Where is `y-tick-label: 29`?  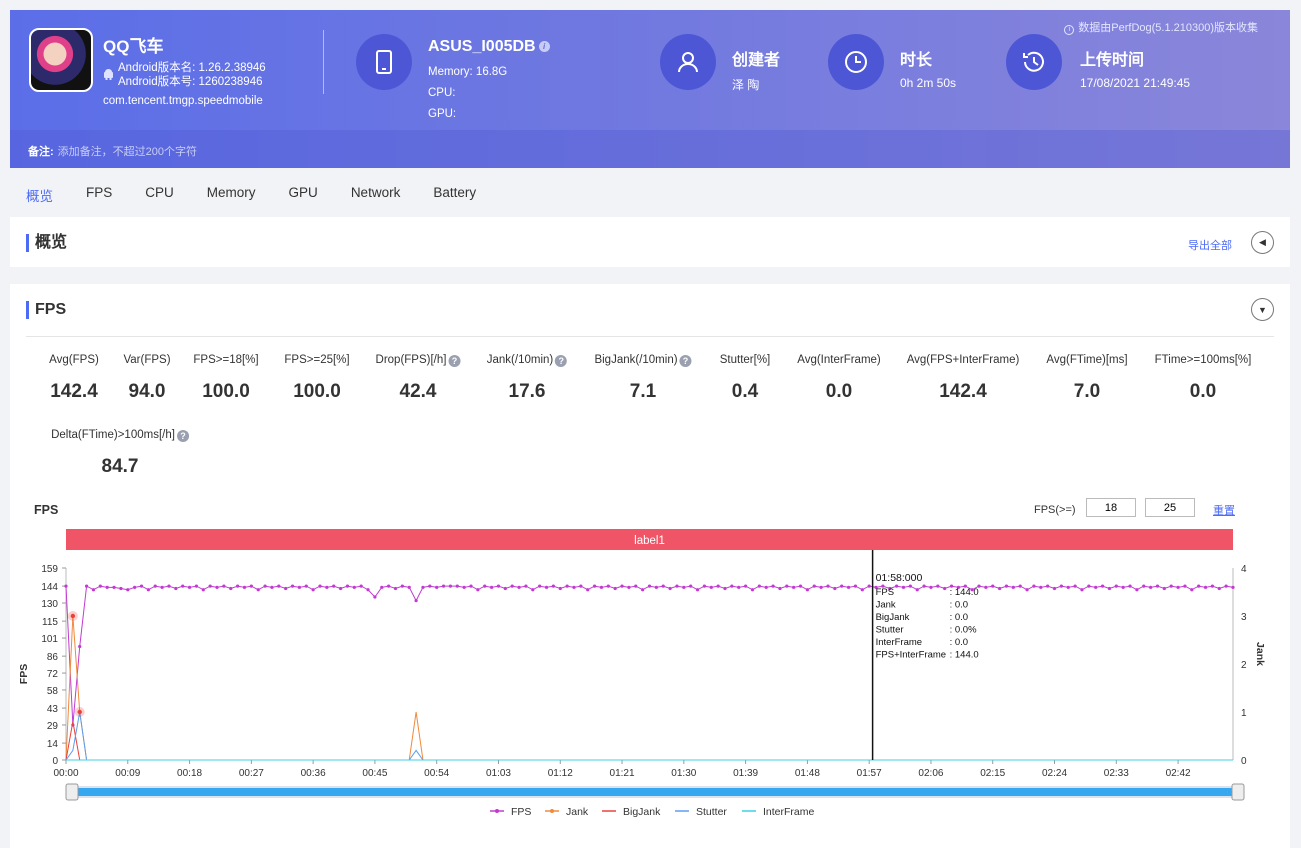
y-tick-label: 29 is located at coordinates (53, 726).